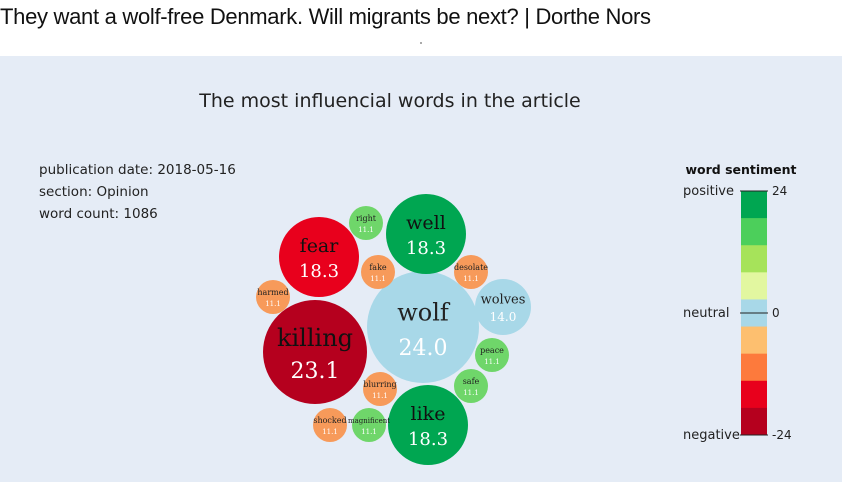 This screenshot has width=842, height=482. I want to click on bubble-fake: fake 11.1, so click(378, 272).